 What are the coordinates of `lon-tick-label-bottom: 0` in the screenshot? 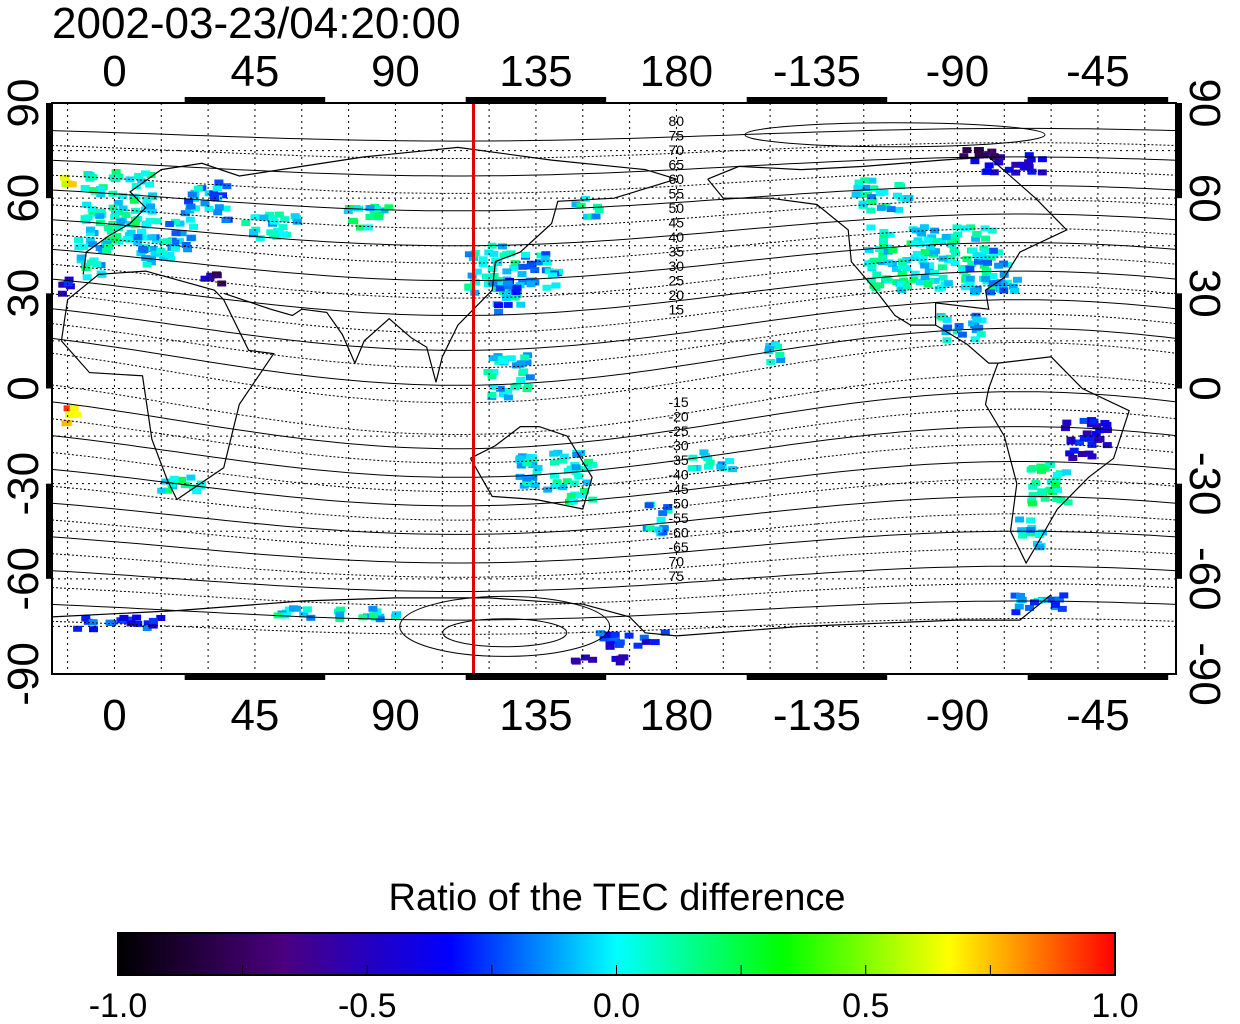 It's located at (114, 715).